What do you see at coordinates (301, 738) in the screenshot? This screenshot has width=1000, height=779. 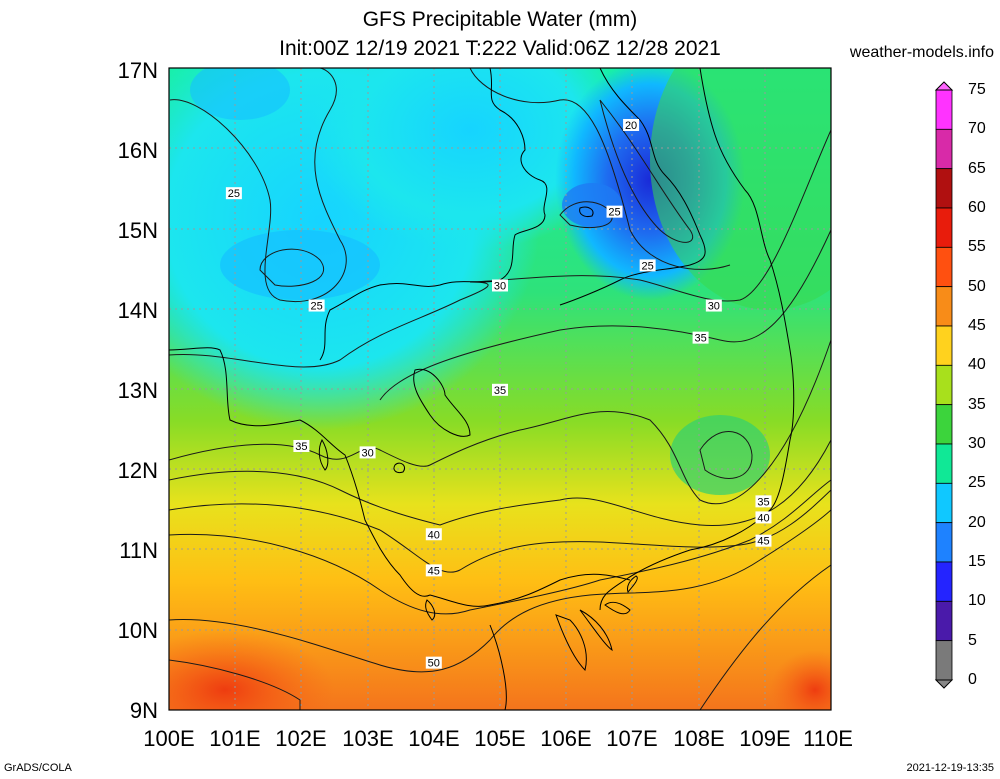 I see `lon-label: 102E` at bounding box center [301, 738].